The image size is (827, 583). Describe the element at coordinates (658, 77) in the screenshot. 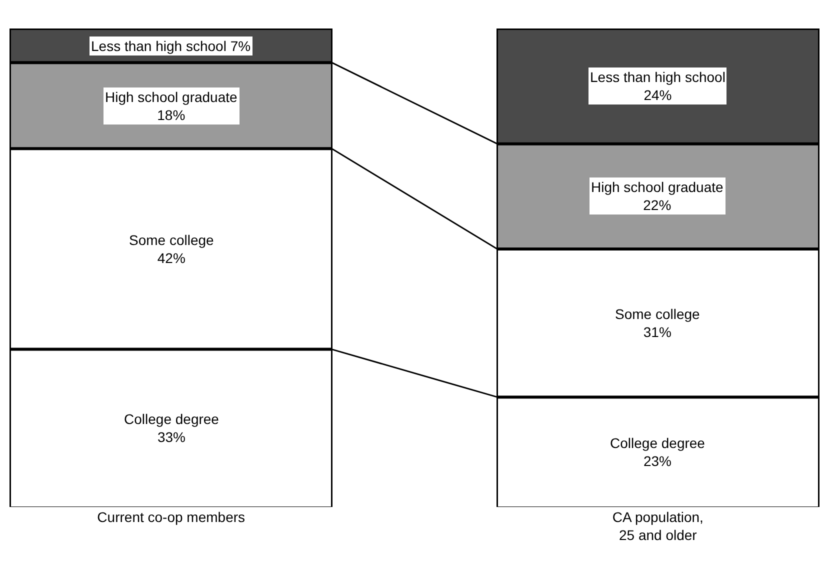

I see `series-label: Less than high school` at that location.